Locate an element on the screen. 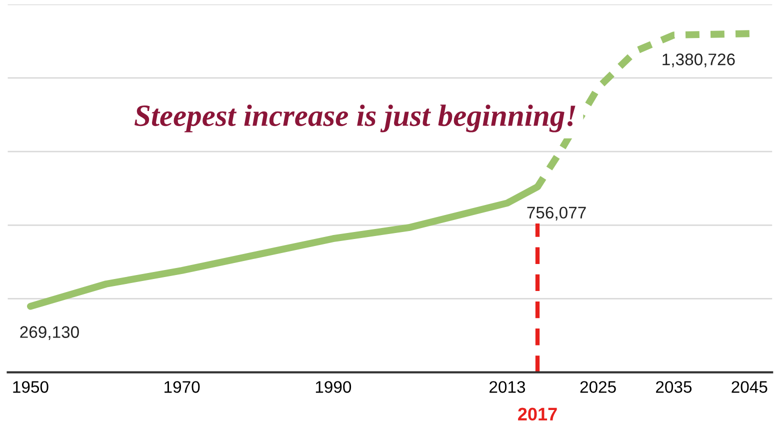  x-tick-label: 2045 is located at coordinates (750, 387).